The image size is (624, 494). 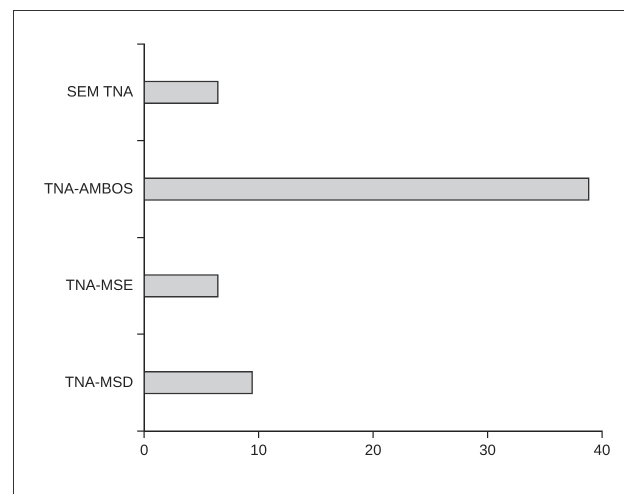 I want to click on y-tick-label: TNA-MSD, so click(x=99, y=382).